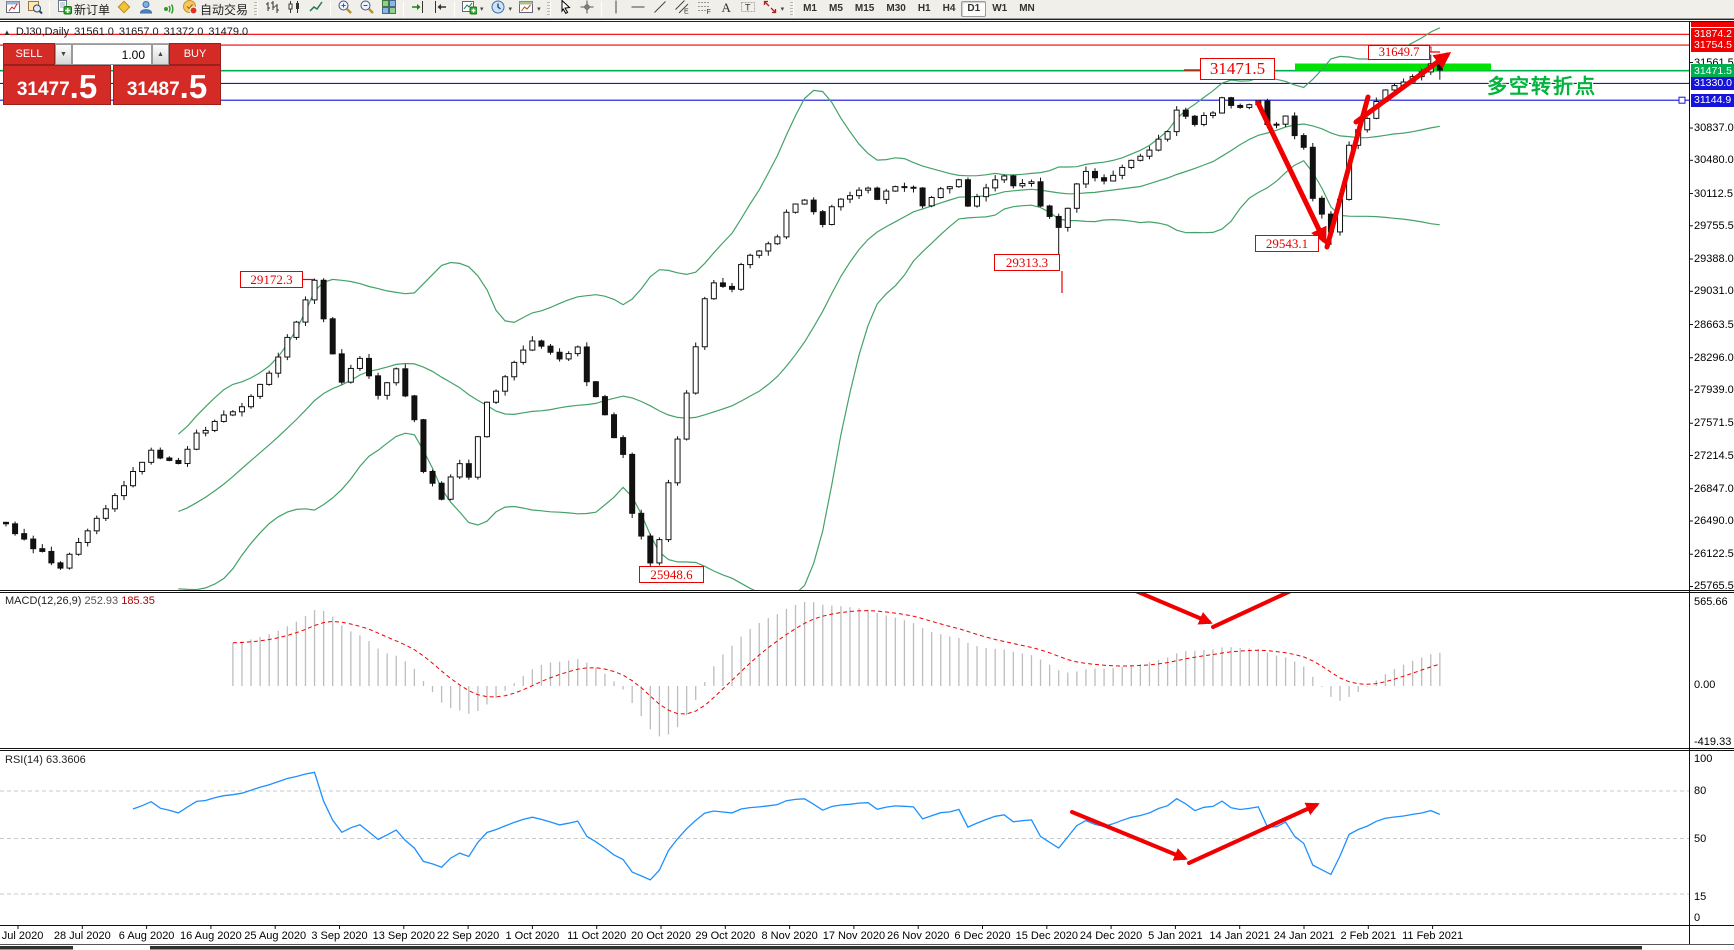 The height and width of the screenshot is (950, 1734). I want to click on text-label-button: T, so click(748, 9).